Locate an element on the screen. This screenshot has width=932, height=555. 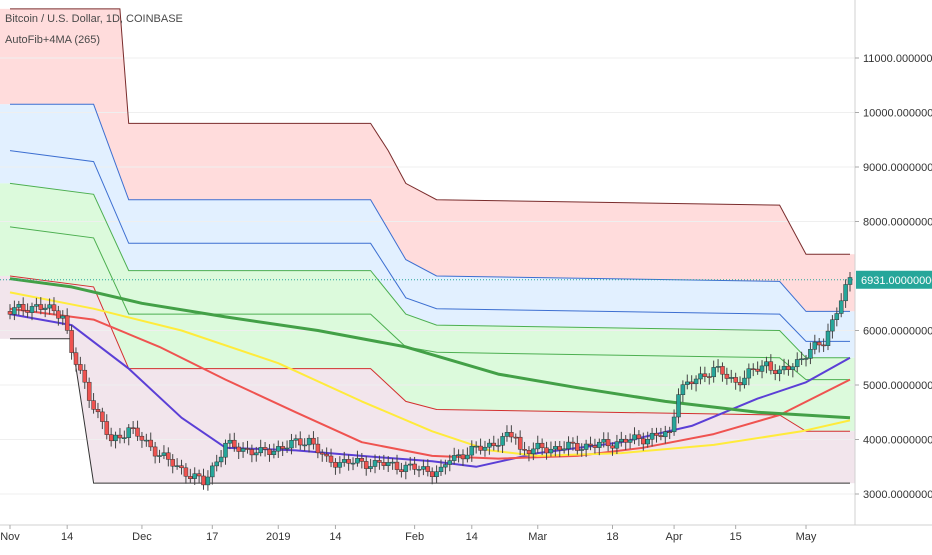
time-tick-label: 18 is located at coordinates (612, 537).